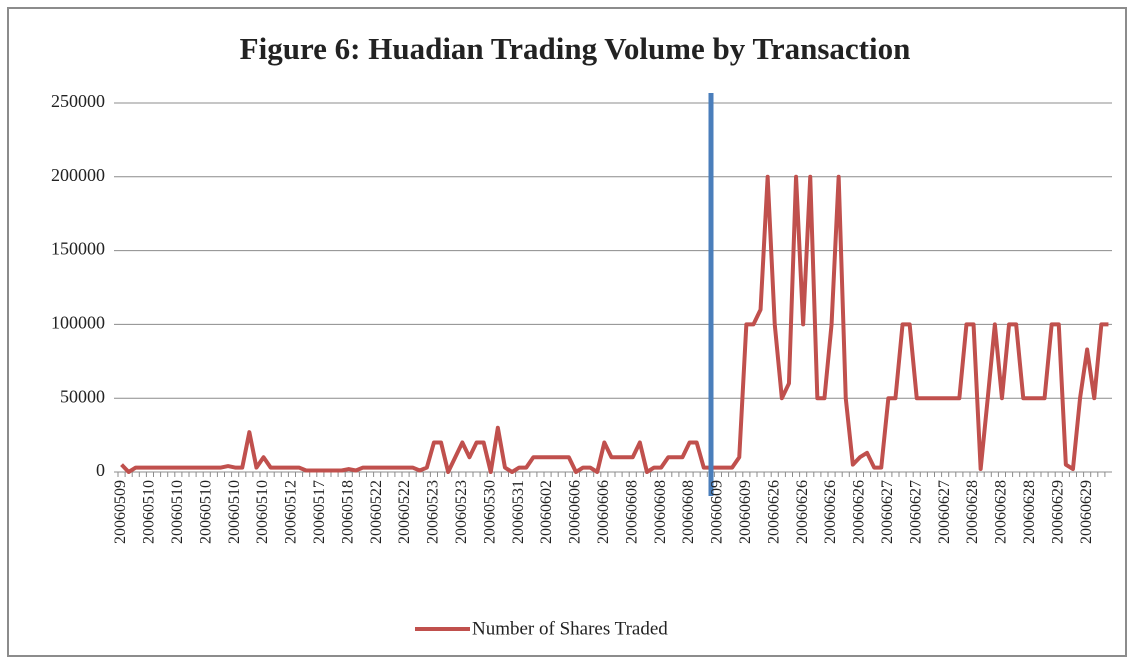 The width and height of the screenshot is (1131, 662). Describe the element at coordinates (347, 512) in the screenshot. I see `x-tick-label: 20060518` at that location.